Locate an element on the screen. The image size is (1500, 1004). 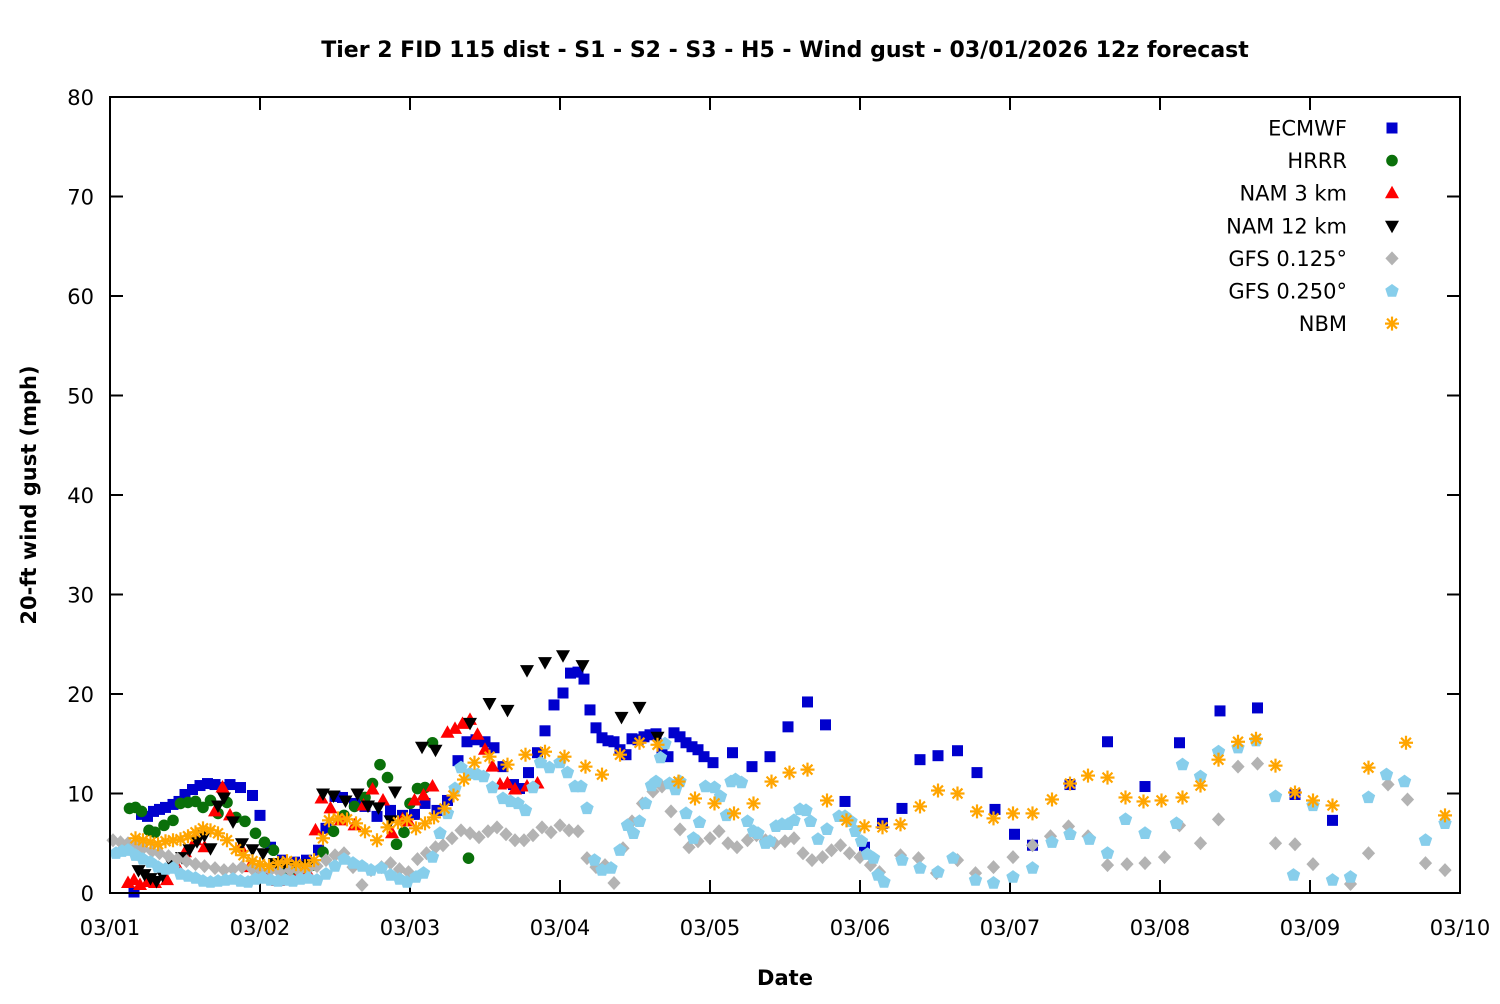
legend-label: NBM is located at coordinates (1323, 324).